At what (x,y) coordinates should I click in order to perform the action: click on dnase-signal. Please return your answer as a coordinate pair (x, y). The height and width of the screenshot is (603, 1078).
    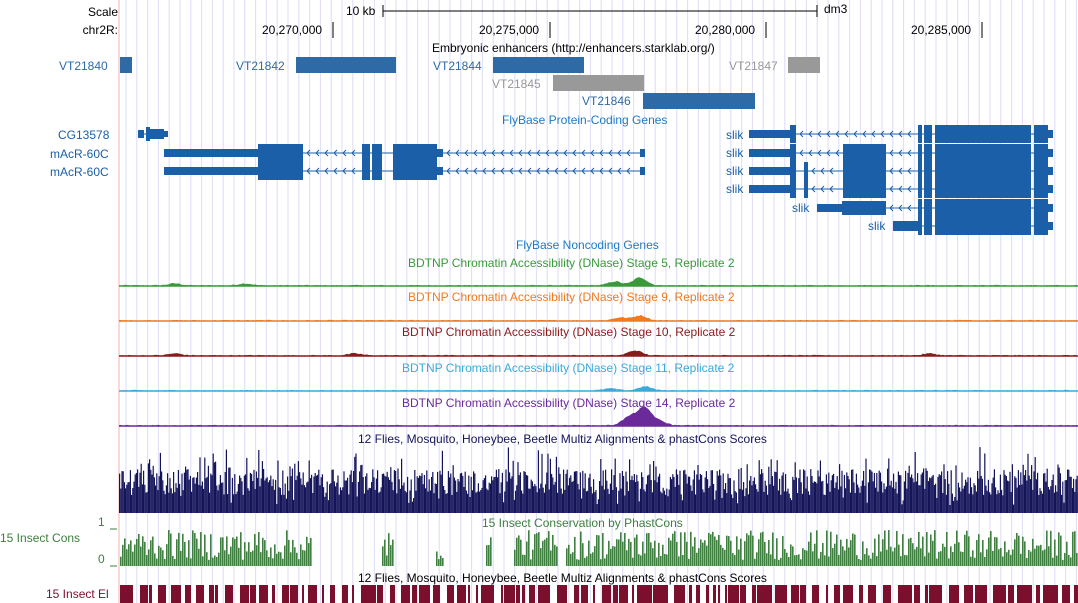
    Looking at the image, I should click on (598, 353).